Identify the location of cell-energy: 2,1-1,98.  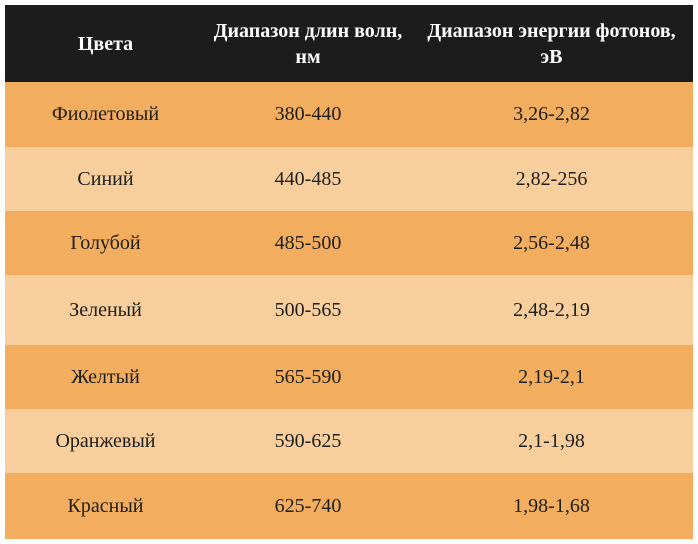
(551, 441).